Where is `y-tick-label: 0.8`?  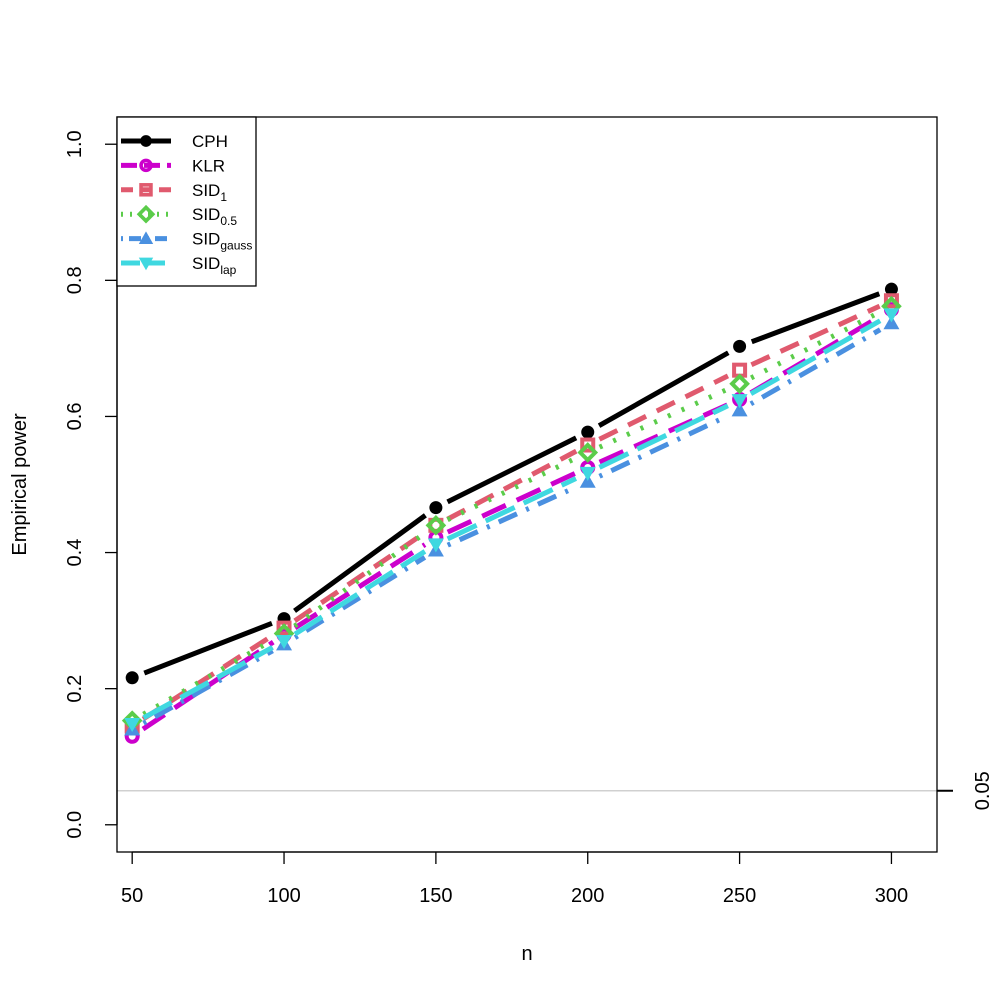
y-tick-label: 0.8 is located at coordinates (75, 280).